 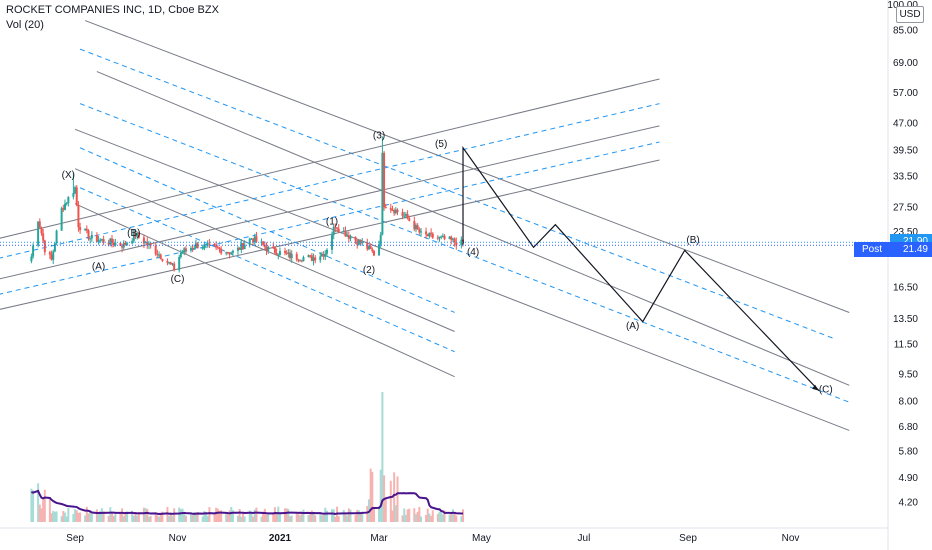 I want to click on price-tick-label: 33.50, so click(x=905, y=177).